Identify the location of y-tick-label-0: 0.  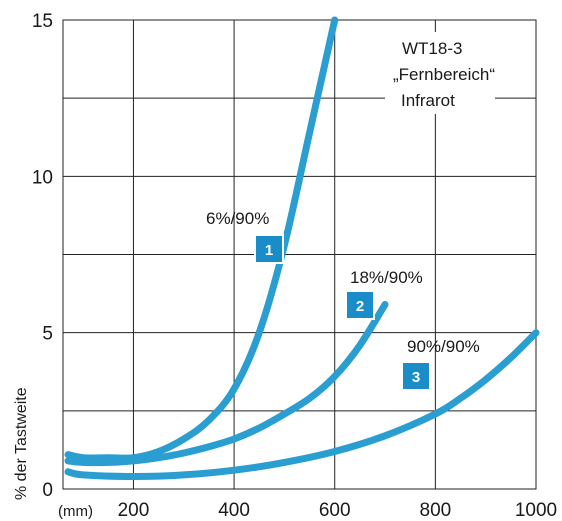
(47, 490).